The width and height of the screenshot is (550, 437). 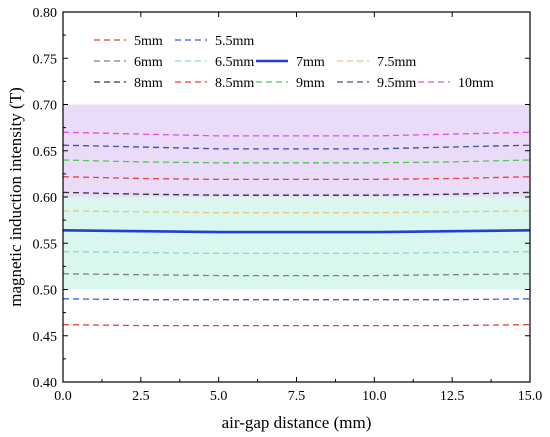 I want to click on y-tick-label: 0.65, so click(x=45, y=152).